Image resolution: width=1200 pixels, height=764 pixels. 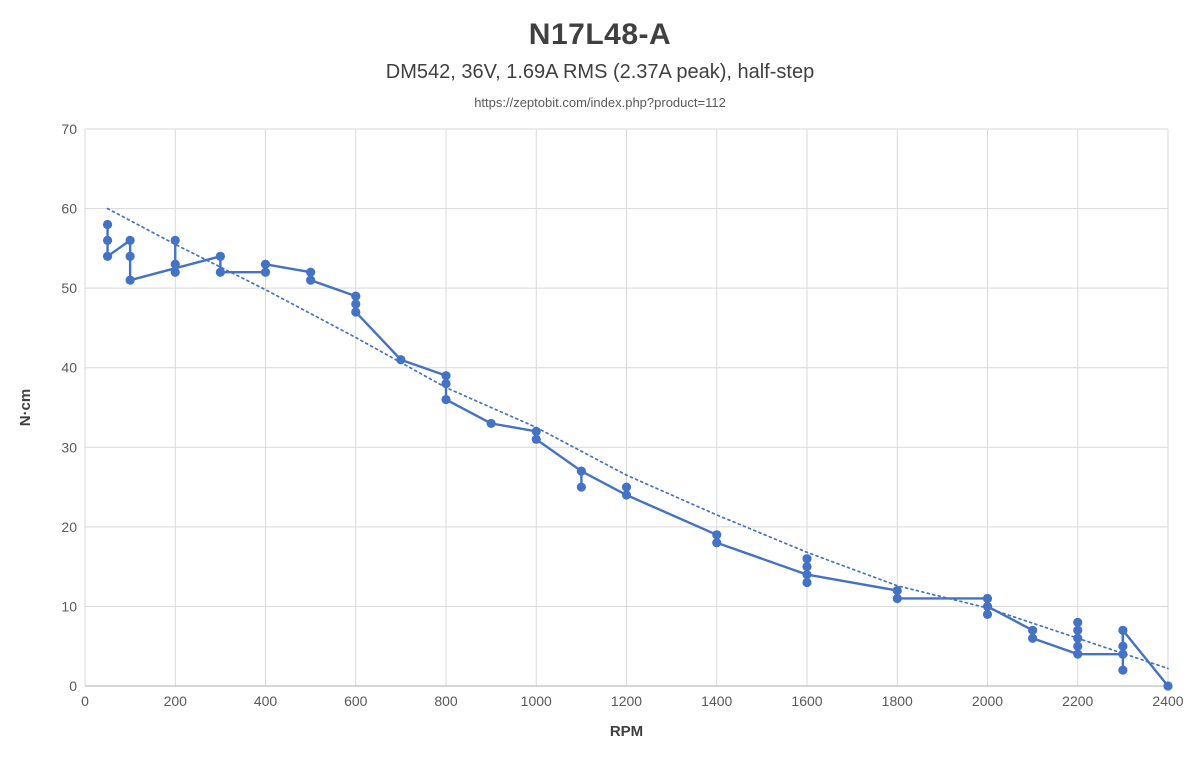 What do you see at coordinates (69, 527) in the screenshot?
I see `y-tick-label: 20` at bounding box center [69, 527].